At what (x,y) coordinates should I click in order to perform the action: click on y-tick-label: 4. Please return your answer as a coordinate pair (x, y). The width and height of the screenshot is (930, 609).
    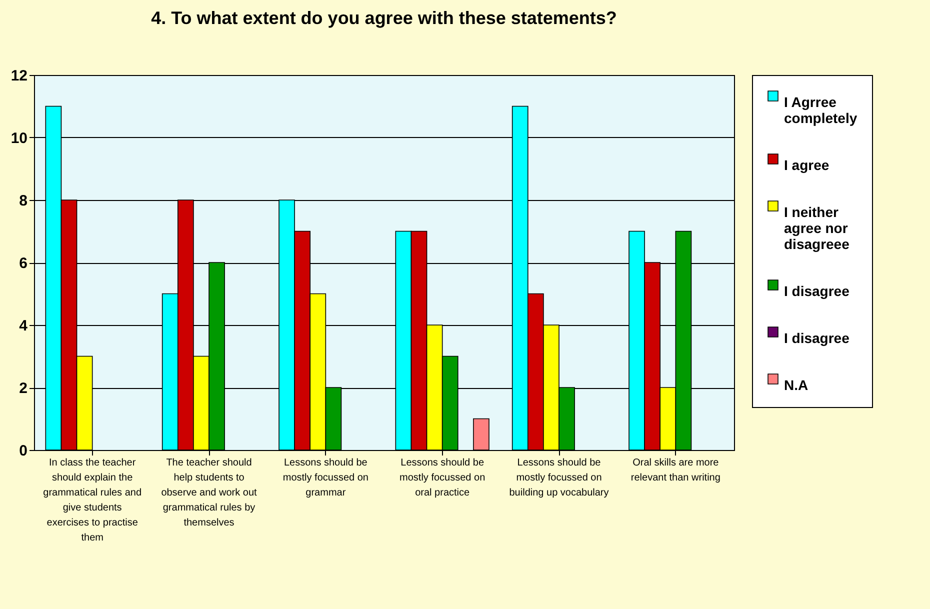
    Looking at the image, I should click on (23, 326).